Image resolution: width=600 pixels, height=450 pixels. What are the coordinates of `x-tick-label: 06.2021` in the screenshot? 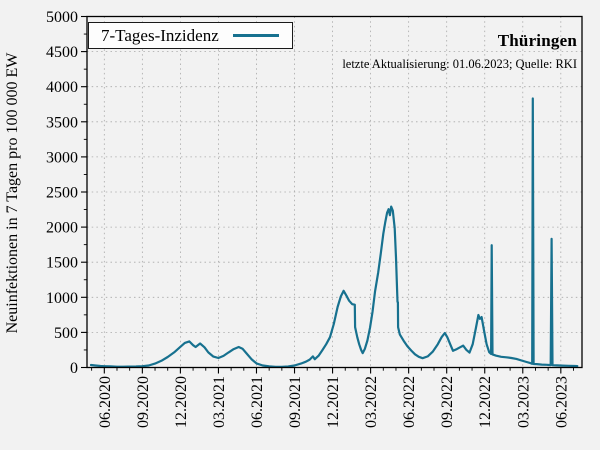 It's located at (257, 402).